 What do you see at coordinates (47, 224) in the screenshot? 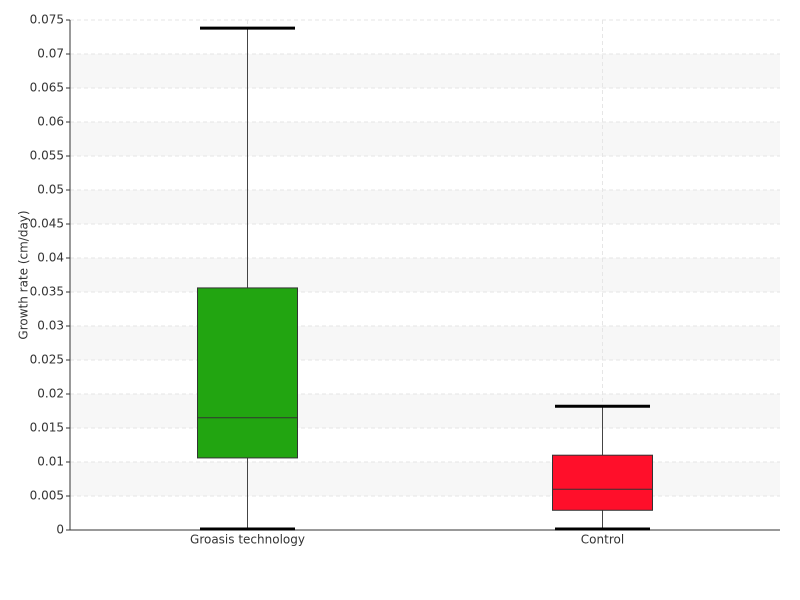
I see `y-tick-label: 0.045` at bounding box center [47, 224].